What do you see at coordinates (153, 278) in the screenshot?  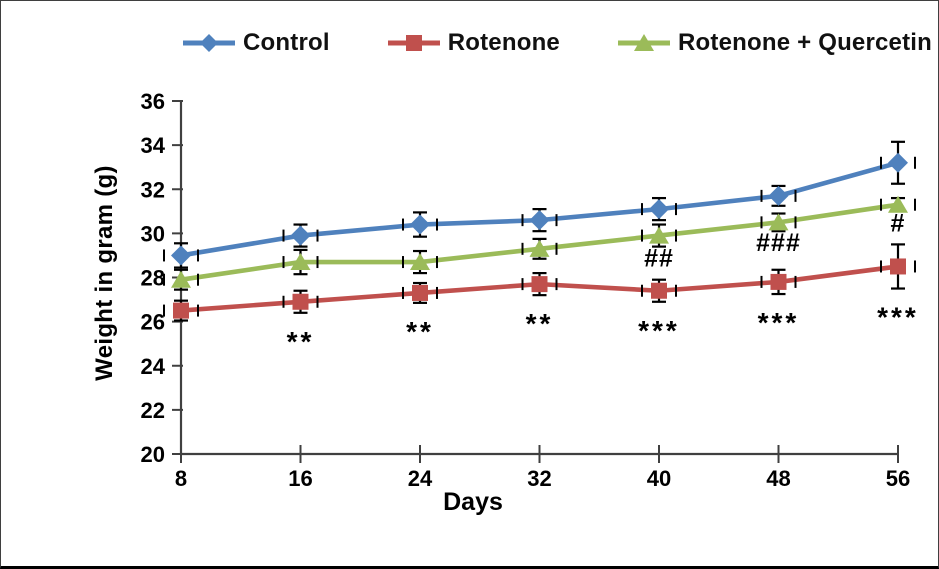 I see `y-tick-label: 28` at bounding box center [153, 278].